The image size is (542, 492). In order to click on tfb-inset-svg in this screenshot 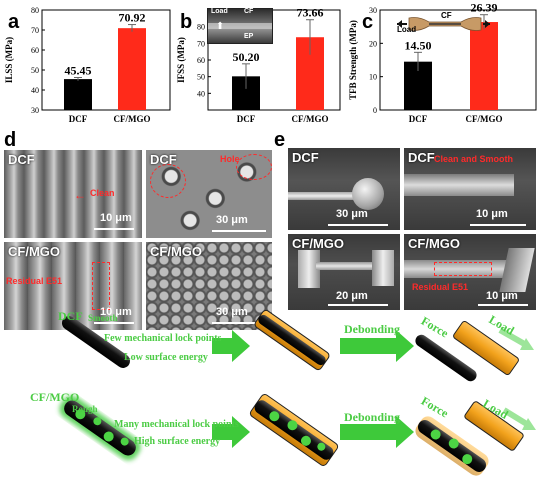, I will do `click(443, 24)`.